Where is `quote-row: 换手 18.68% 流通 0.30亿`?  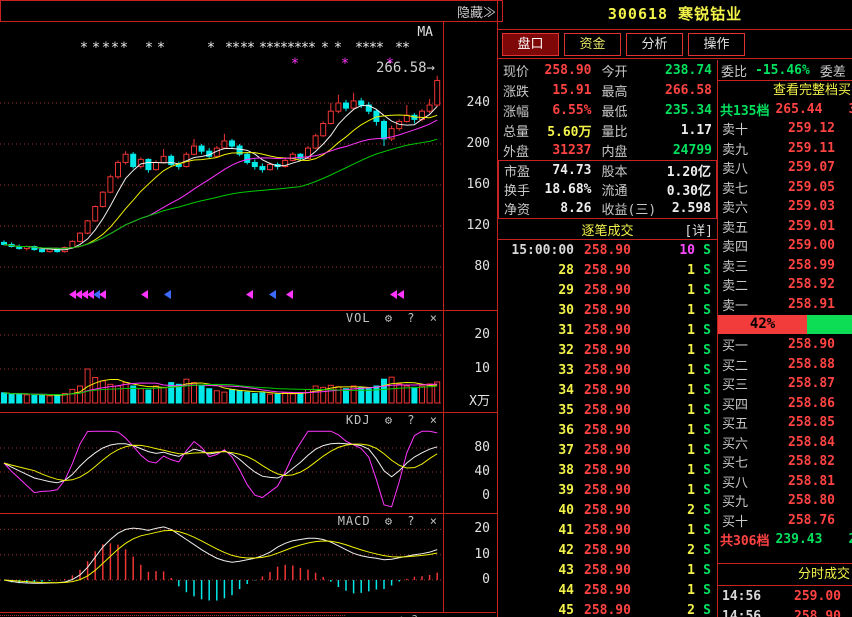
quote-row: 换手 18.68% 流通 0.30亿 is located at coordinates (607, 189).